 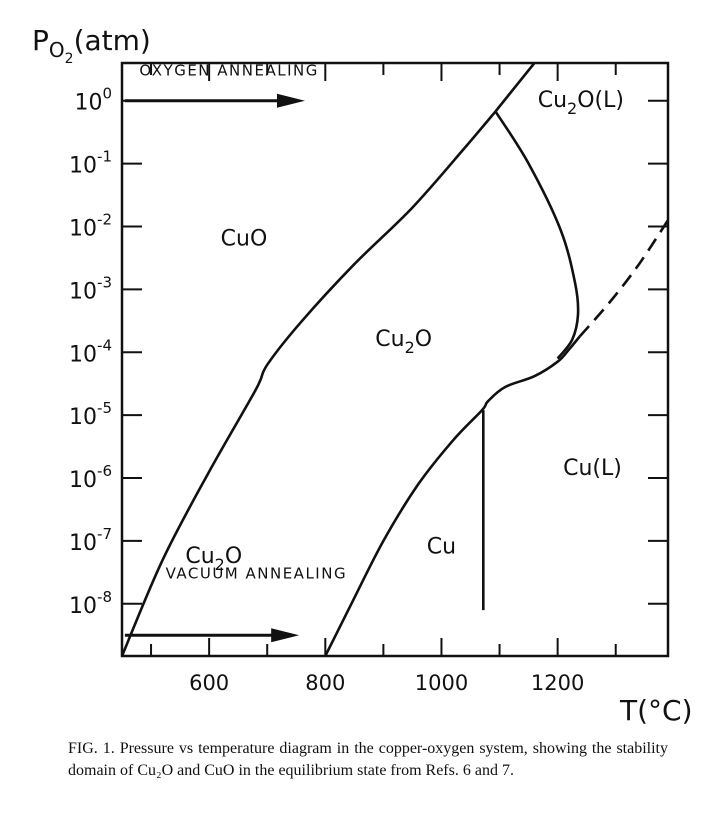 I want to click on y-tick-label: 10⁻², so click(x=90, y=225).